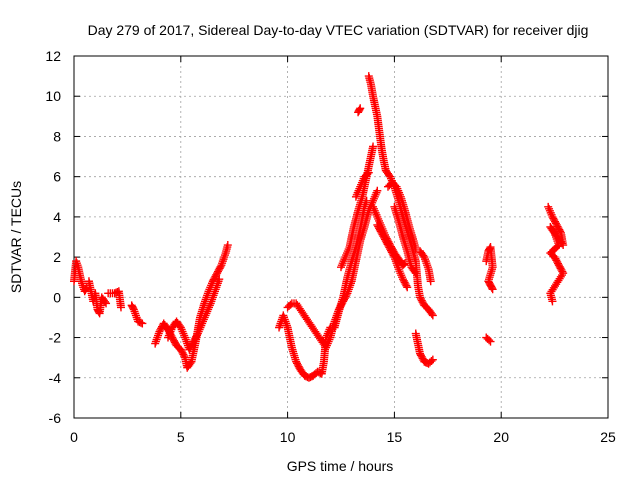 The width and height of the screenshot is (640, 485). Describe the element at coordinates (57, 177) in the screenshot. I see `y-tick-label: 6` at that location.